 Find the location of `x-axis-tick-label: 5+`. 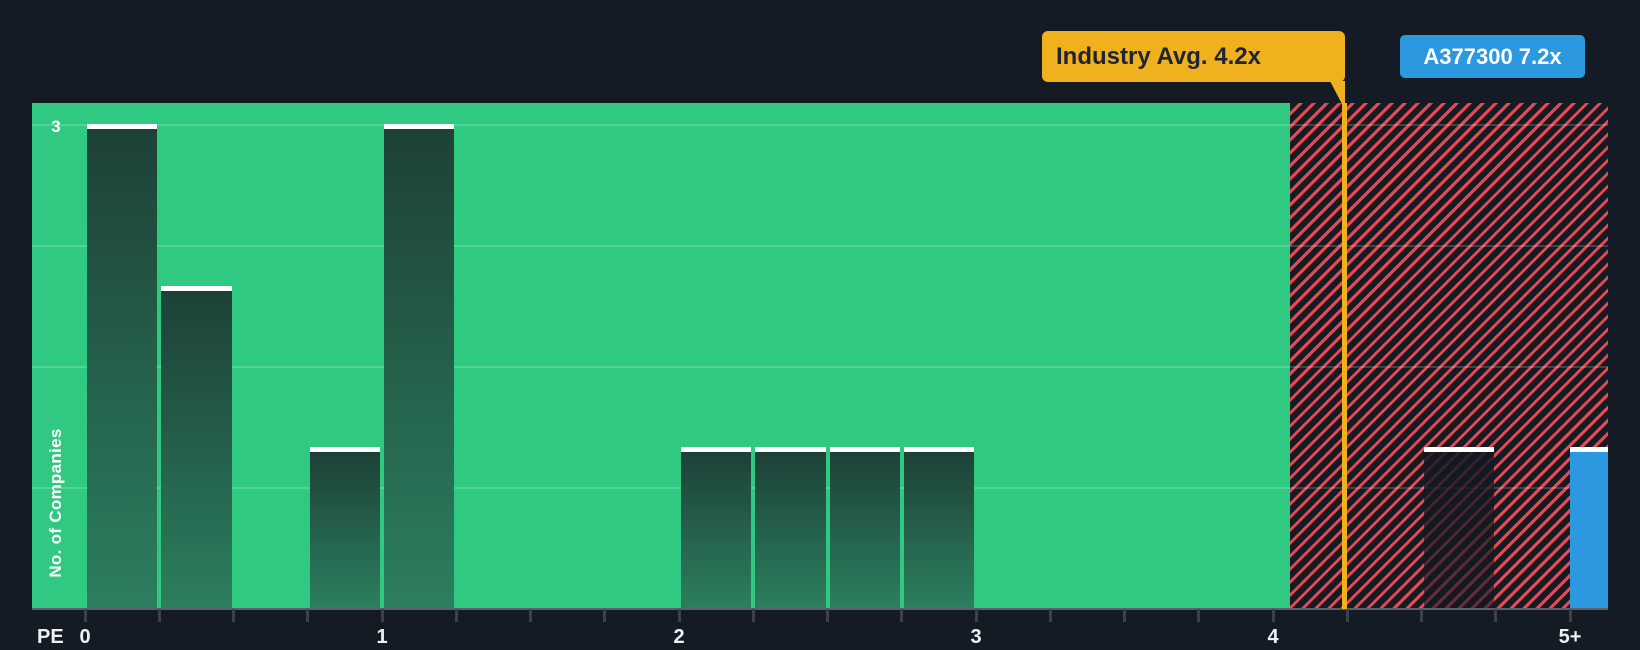

x-axis-tick-label: 5+ is located at coordinates (1570, 637).